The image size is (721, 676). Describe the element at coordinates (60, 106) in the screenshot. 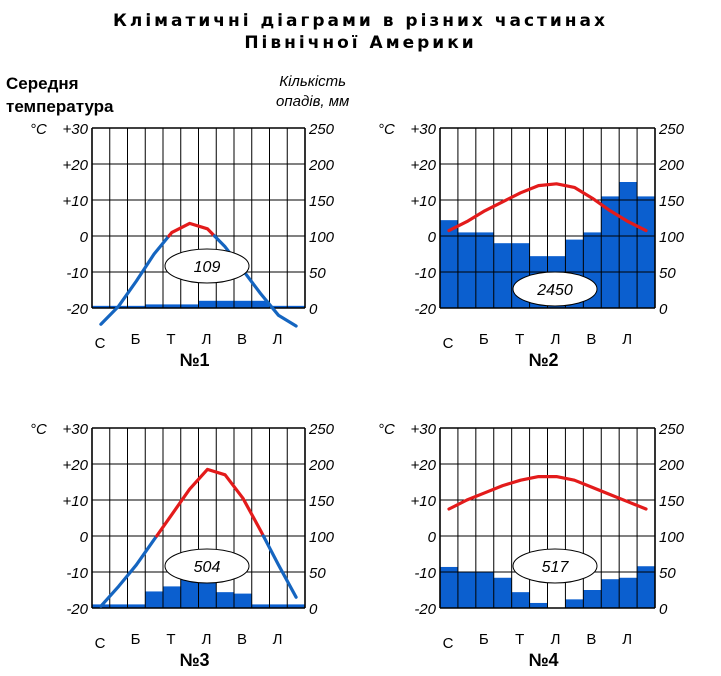

I see `temperature-caption-line-2: температура` at that location.